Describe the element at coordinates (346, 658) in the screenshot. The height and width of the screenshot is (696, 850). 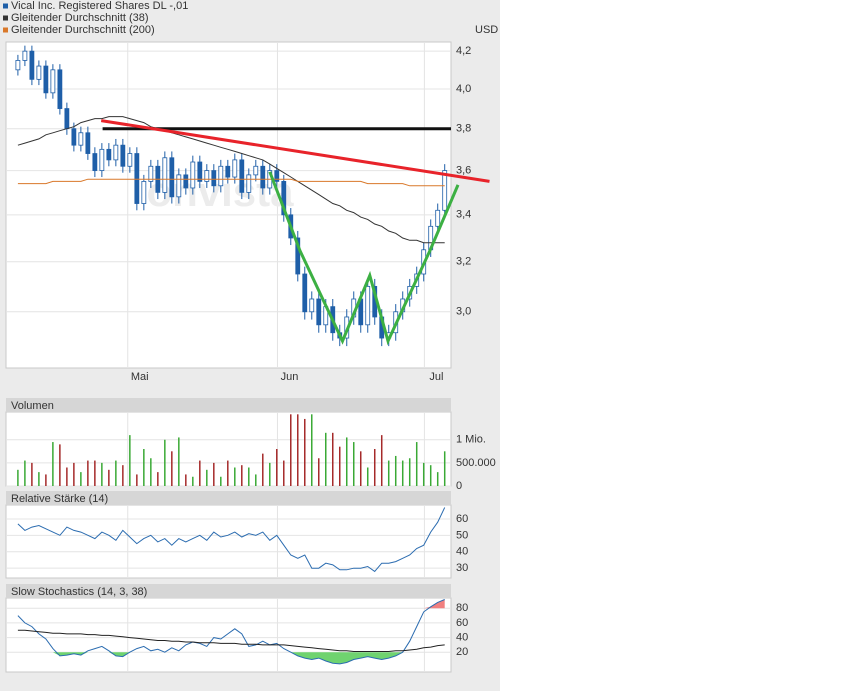
I see `oversold-fill` at that location.